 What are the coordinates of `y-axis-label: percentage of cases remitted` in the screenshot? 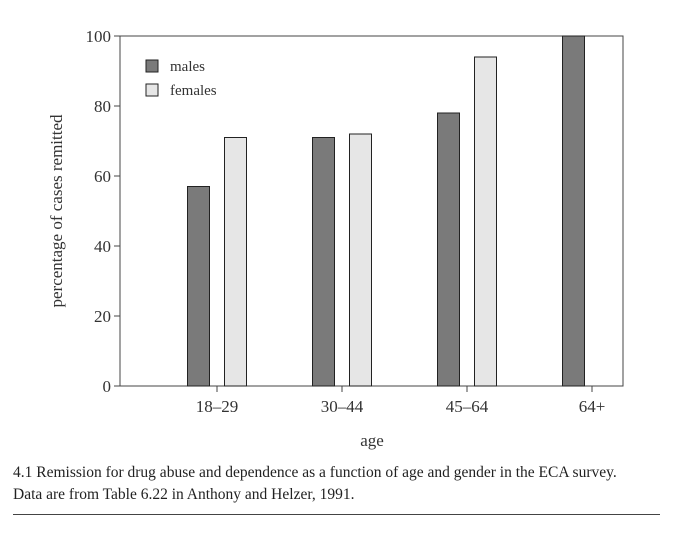 It's located at (56, 211).